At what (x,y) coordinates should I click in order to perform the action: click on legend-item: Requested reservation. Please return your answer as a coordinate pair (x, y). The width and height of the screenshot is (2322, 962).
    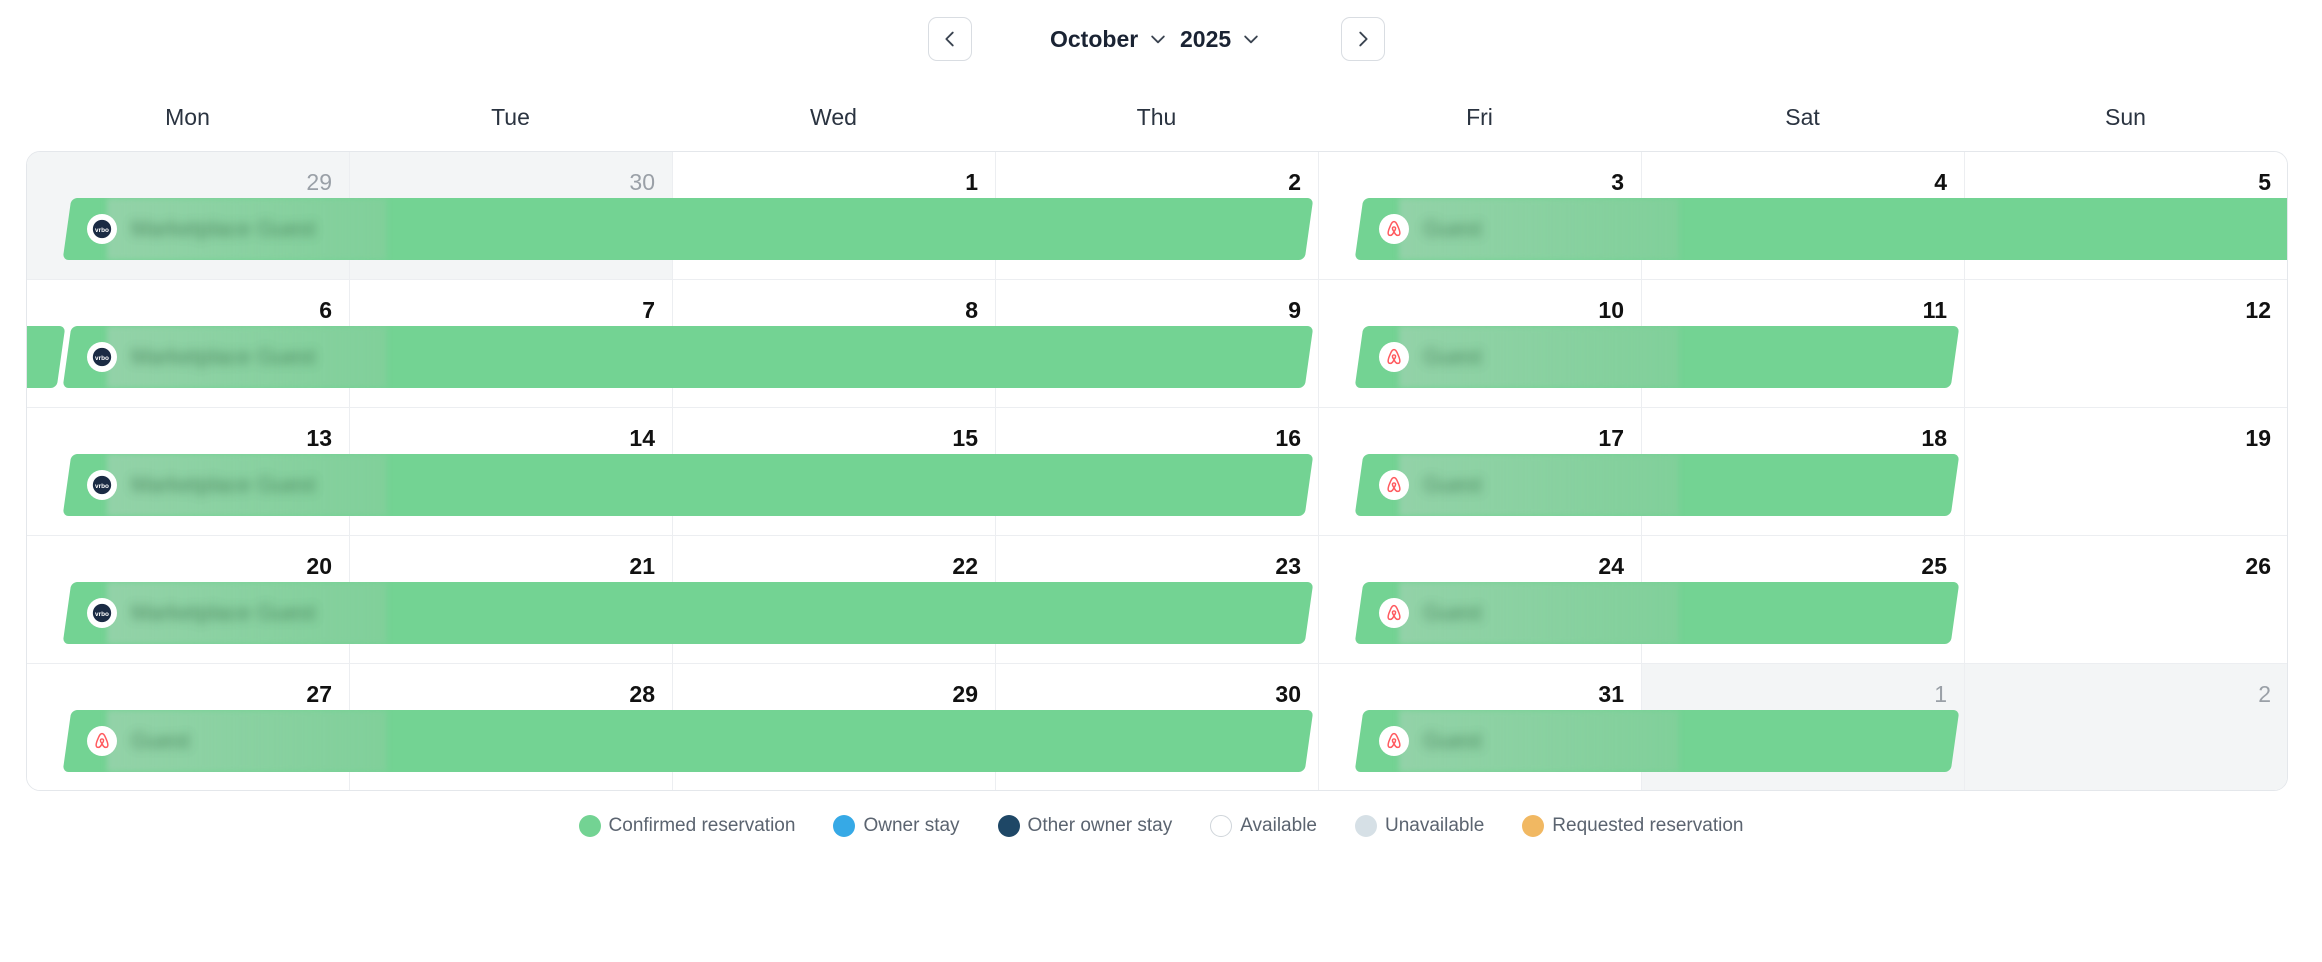
    Looking at the image, I should click on (1632, 826).